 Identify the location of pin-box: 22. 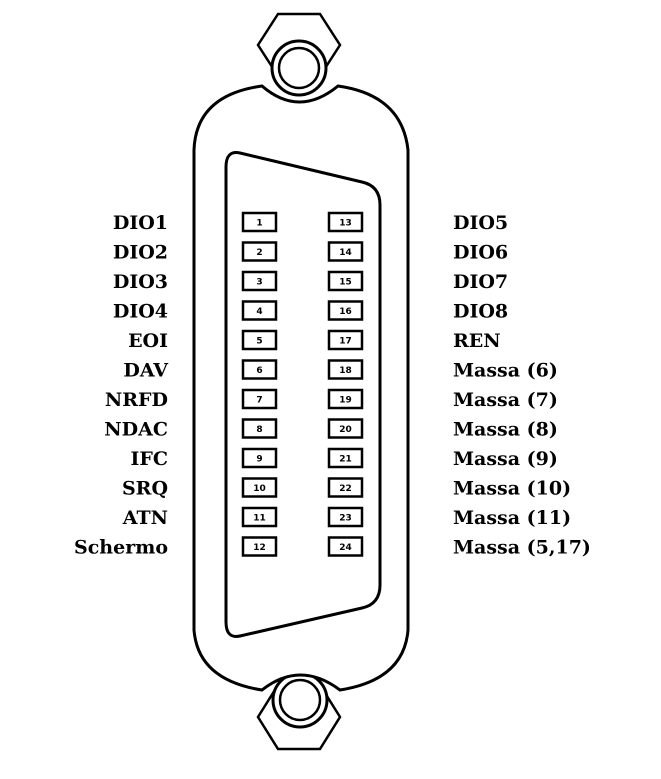
(345, 487).